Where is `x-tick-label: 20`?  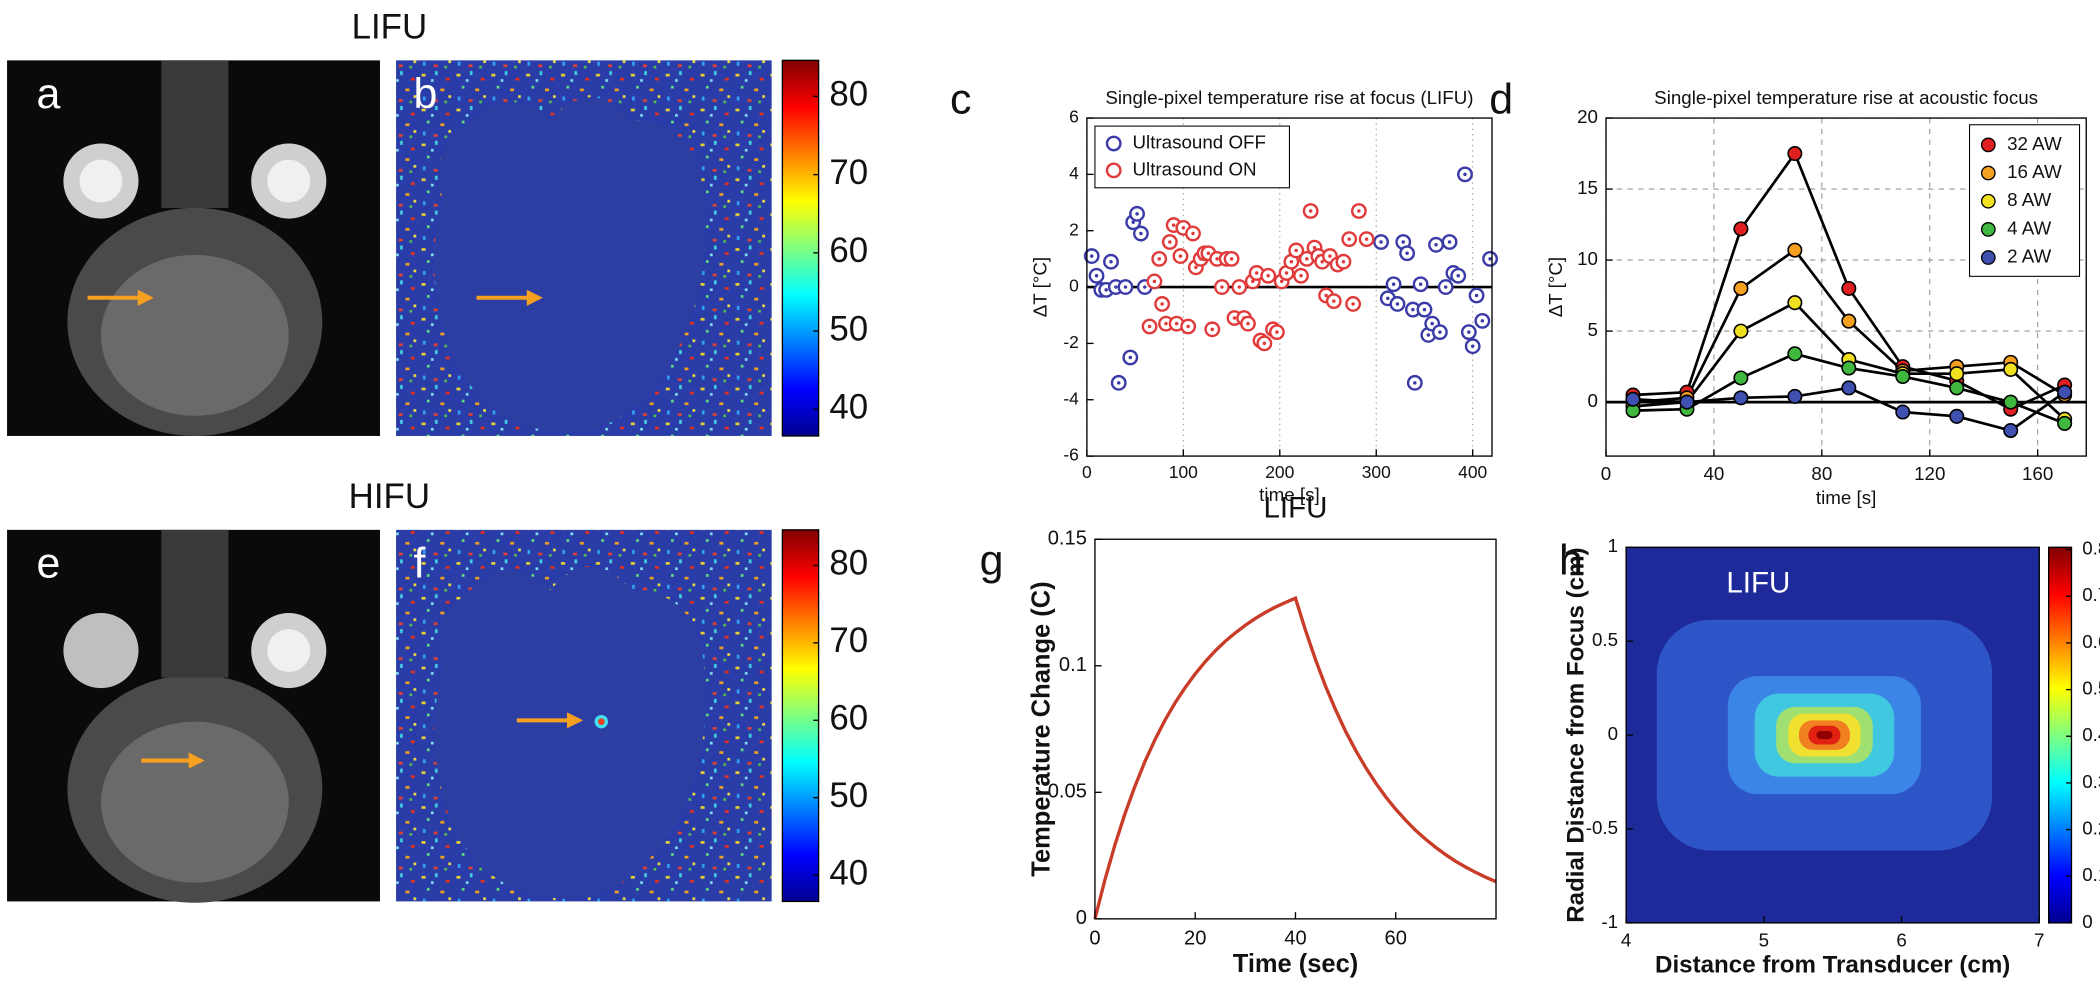 x-tick-label: 20 is located at coordinates (1195, 938).